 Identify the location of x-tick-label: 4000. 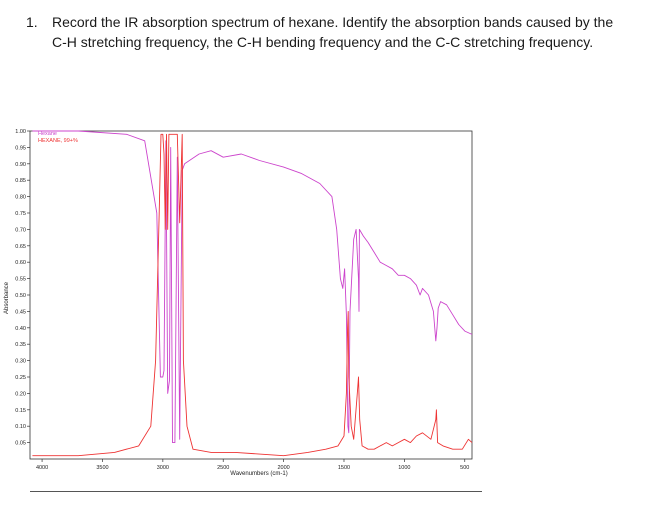
(42, 468).